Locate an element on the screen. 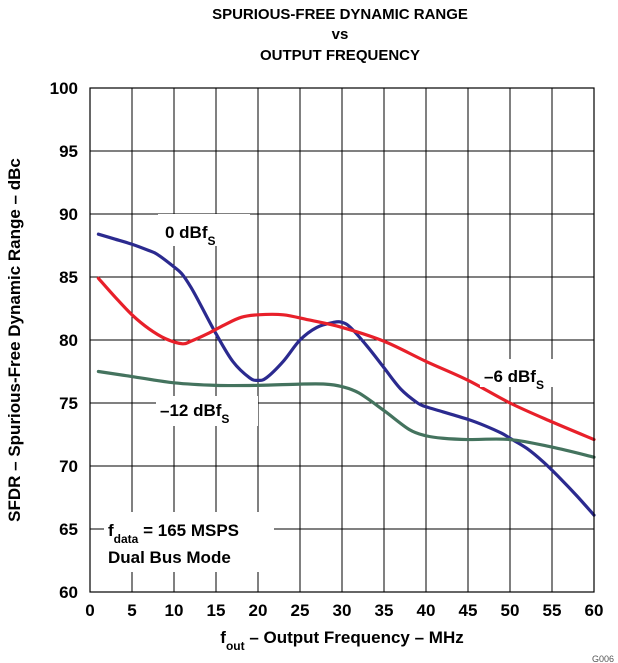  x-tick-label: 15 is located at coordinates (216, 610).